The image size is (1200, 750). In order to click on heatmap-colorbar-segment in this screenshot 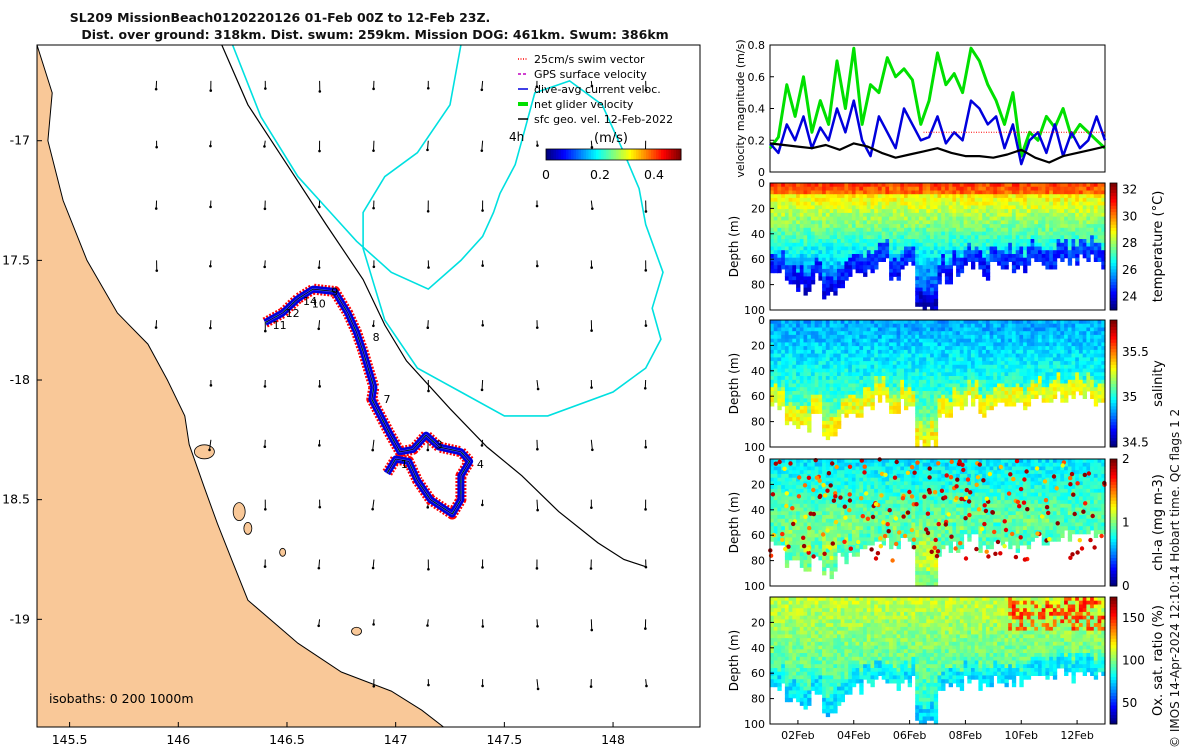, I will do `click(1113, 223)`.